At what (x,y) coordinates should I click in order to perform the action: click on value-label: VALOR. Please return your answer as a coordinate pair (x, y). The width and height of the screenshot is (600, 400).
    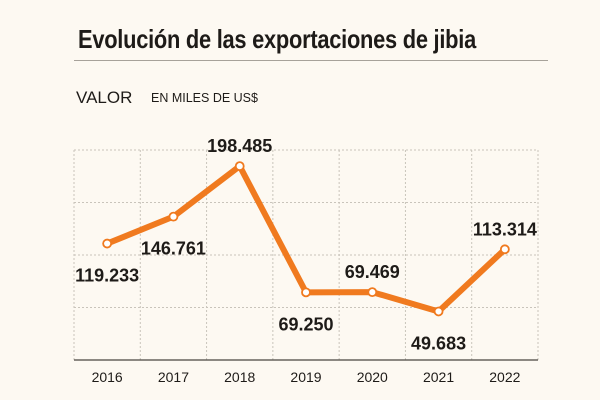
    Looking at the image, I should click on (104, 97).